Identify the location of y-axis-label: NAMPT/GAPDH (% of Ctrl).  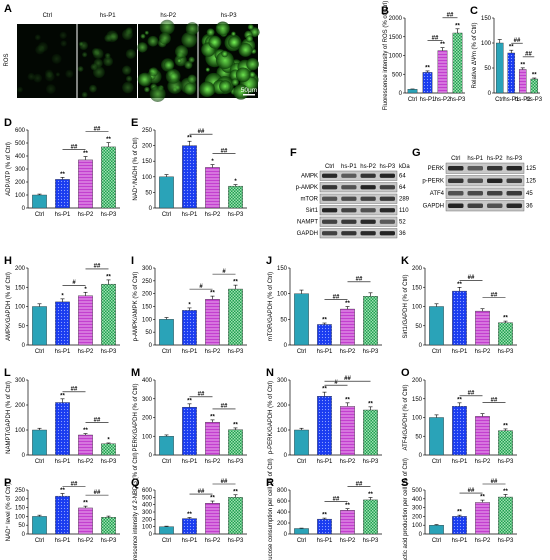
(9, 417).